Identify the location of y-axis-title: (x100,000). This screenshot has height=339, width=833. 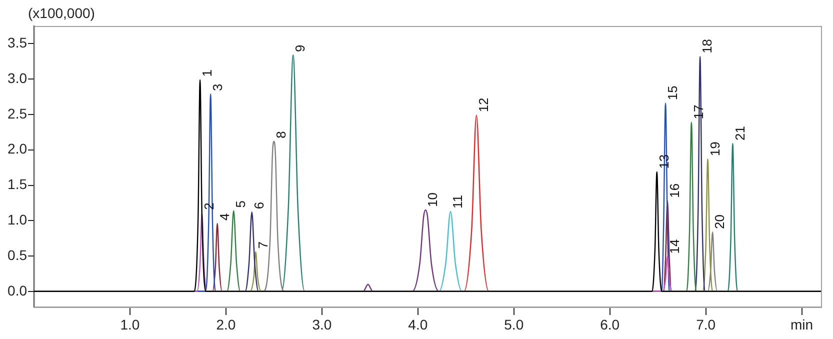
(61, 12).